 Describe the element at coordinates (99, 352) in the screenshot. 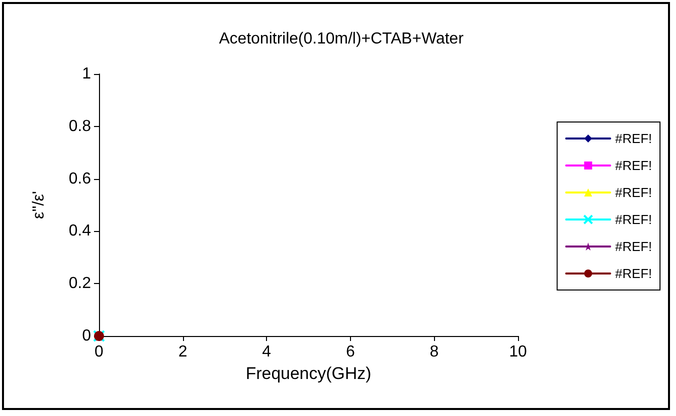

I see `x-tick-label: 0` at that location.